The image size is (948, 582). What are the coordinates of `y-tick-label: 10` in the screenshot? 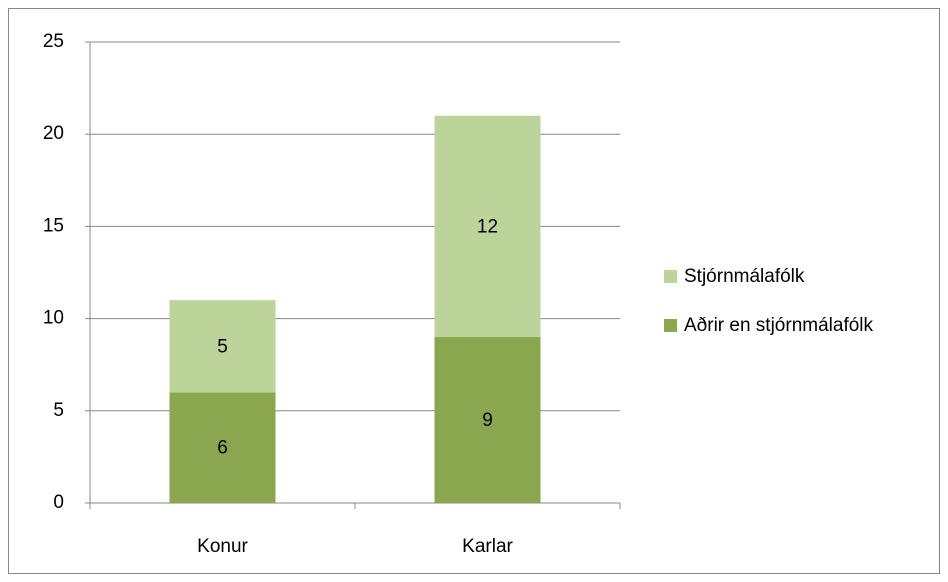 It's located at (53, 318).